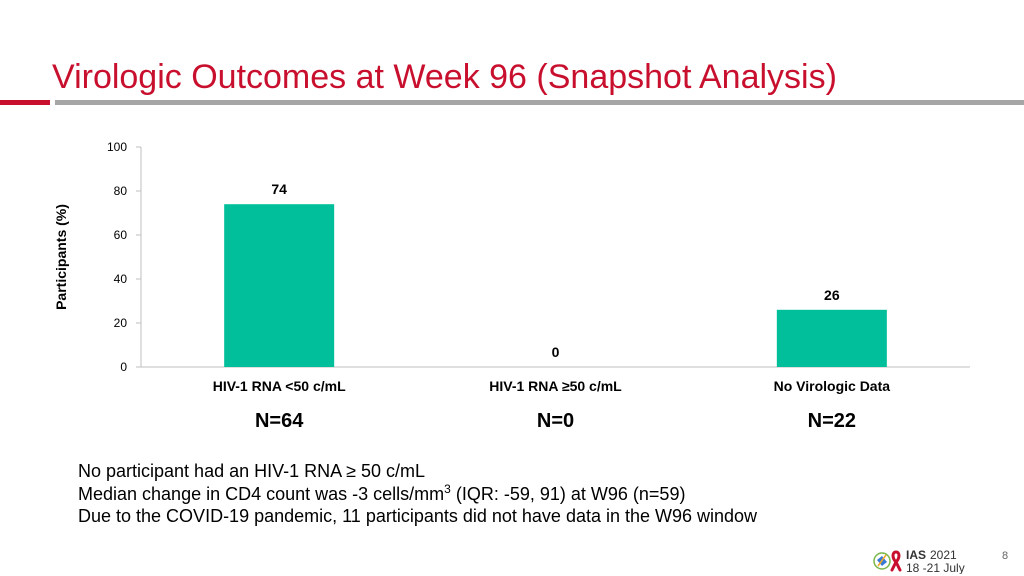 Image resolution: width=1024 pixels, height=576 pixels. What do you see at coordinates (916, 555) in the screenshot?
I see `logo-name: IAS` at bounding box center [916, 555].